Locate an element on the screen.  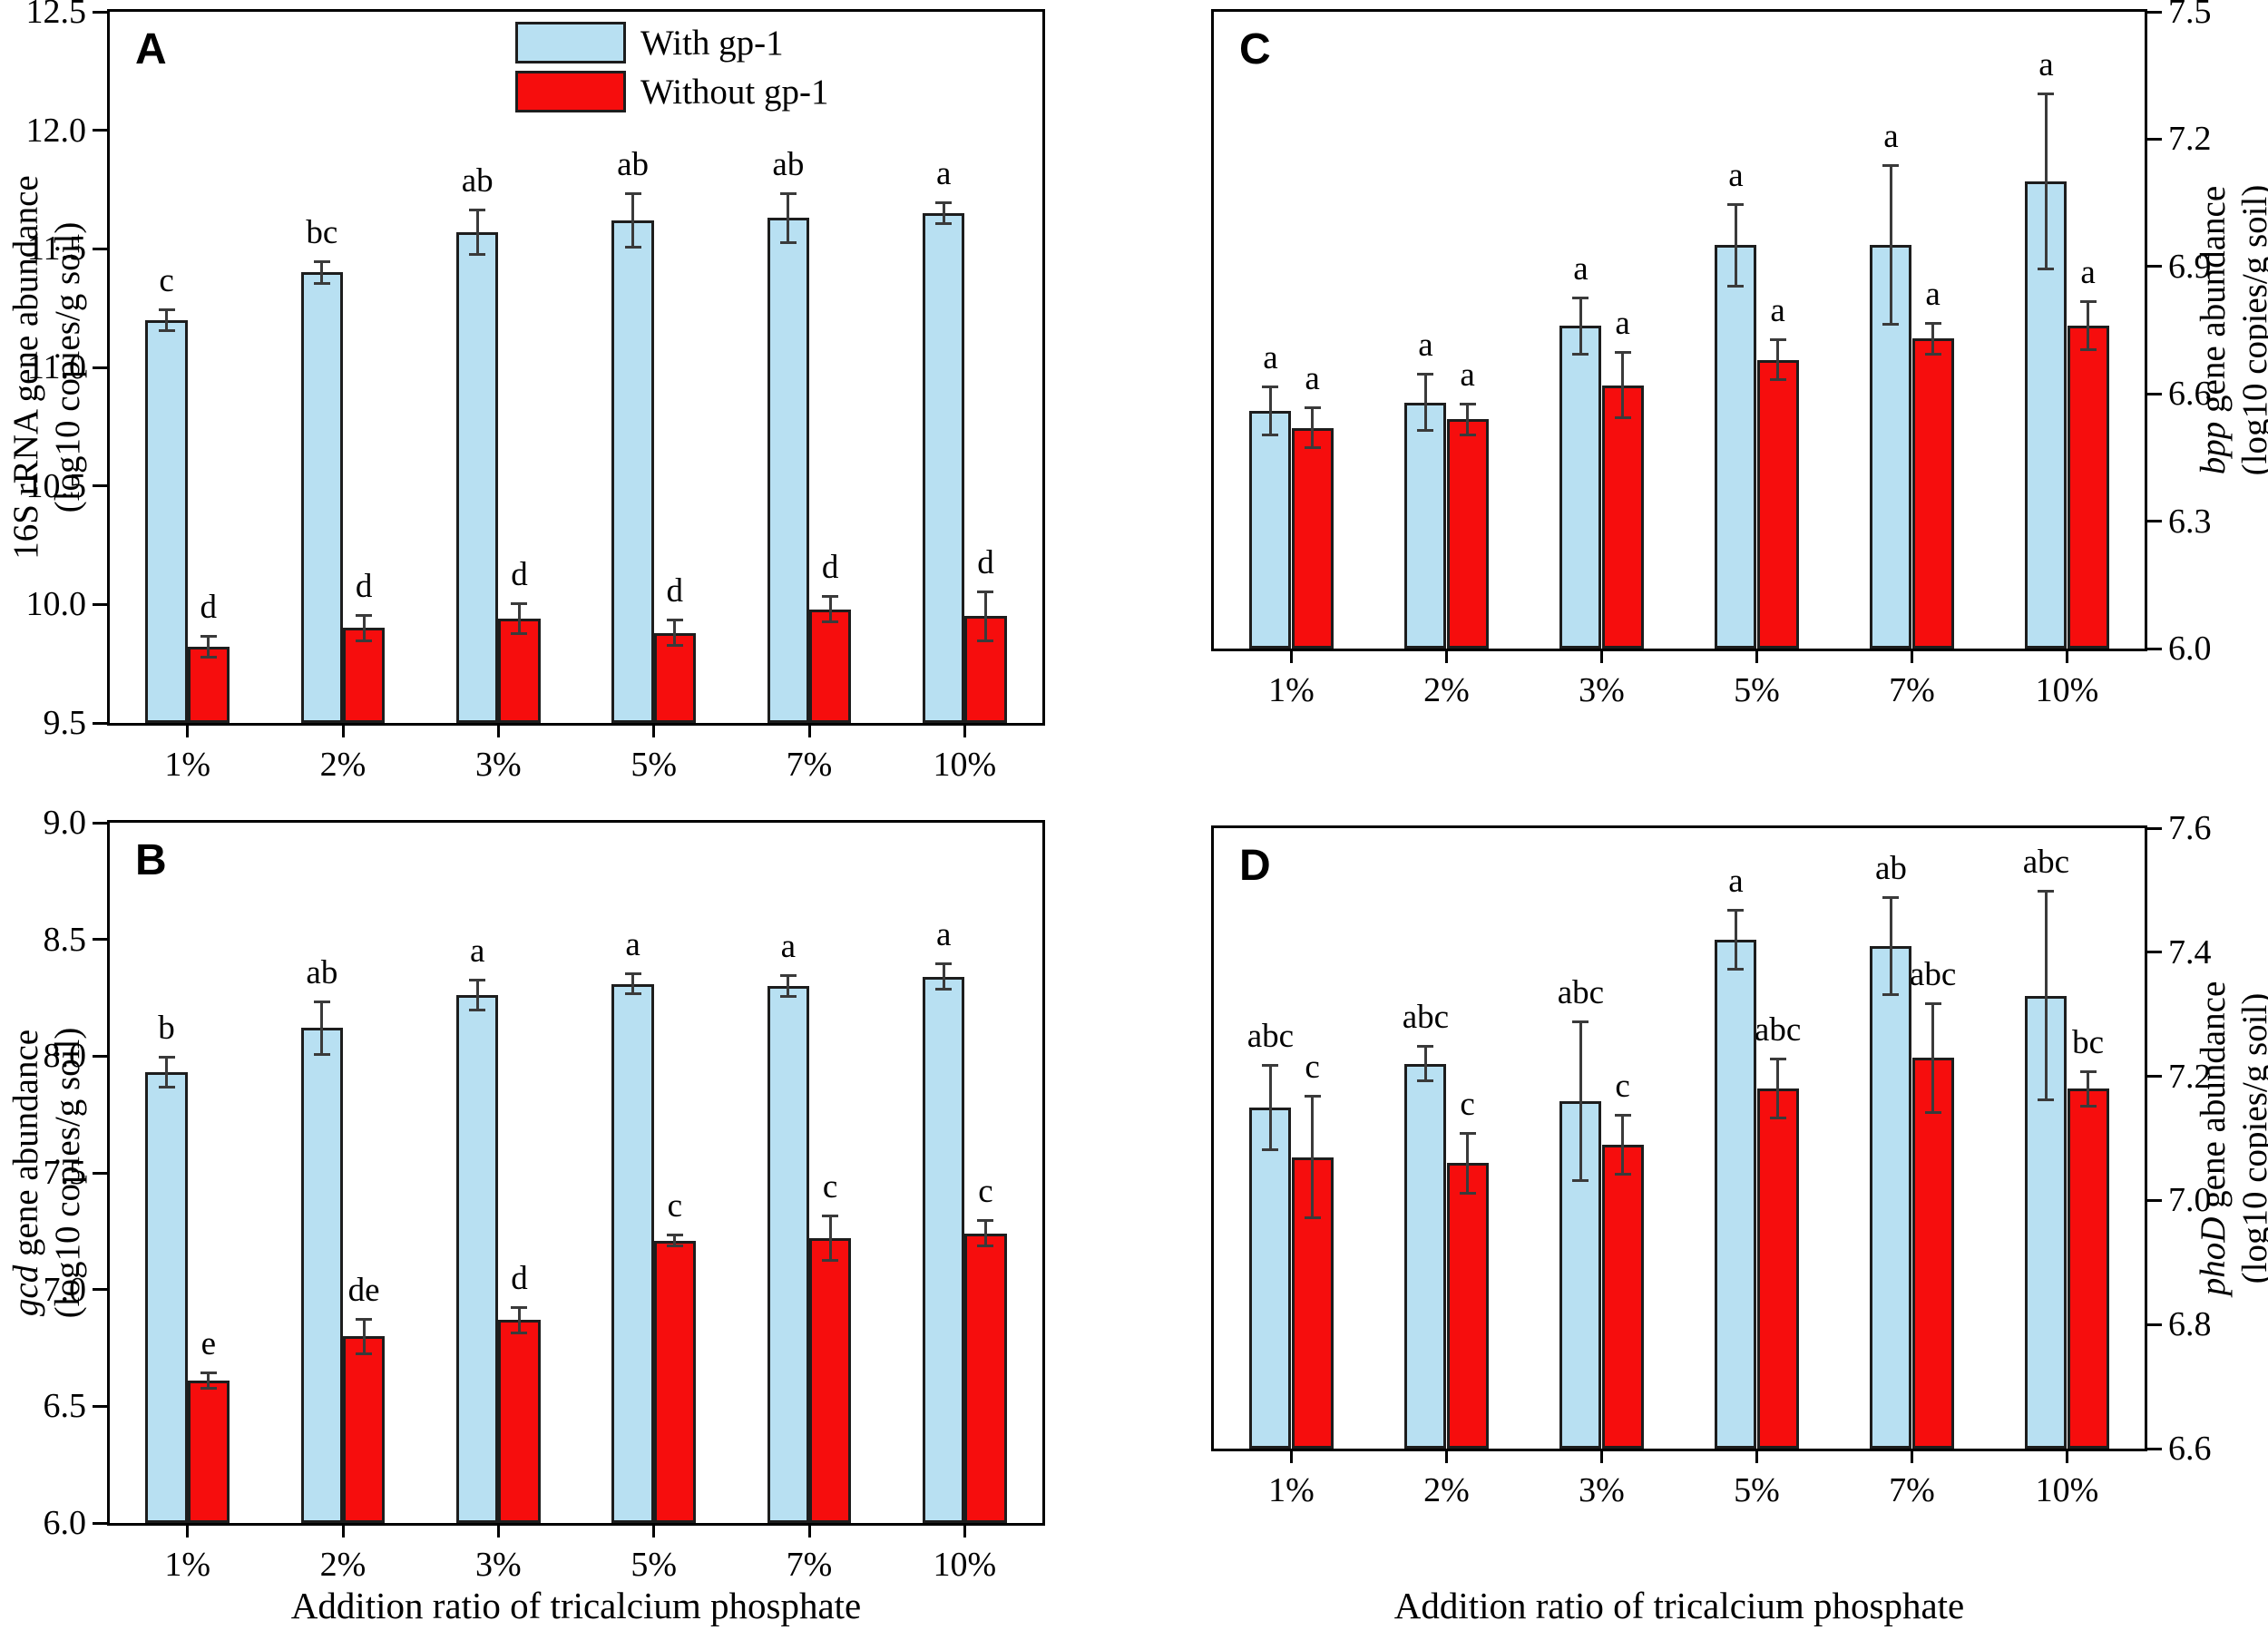
y-tick-label: 9.5 is located at coordinates (65, 723).